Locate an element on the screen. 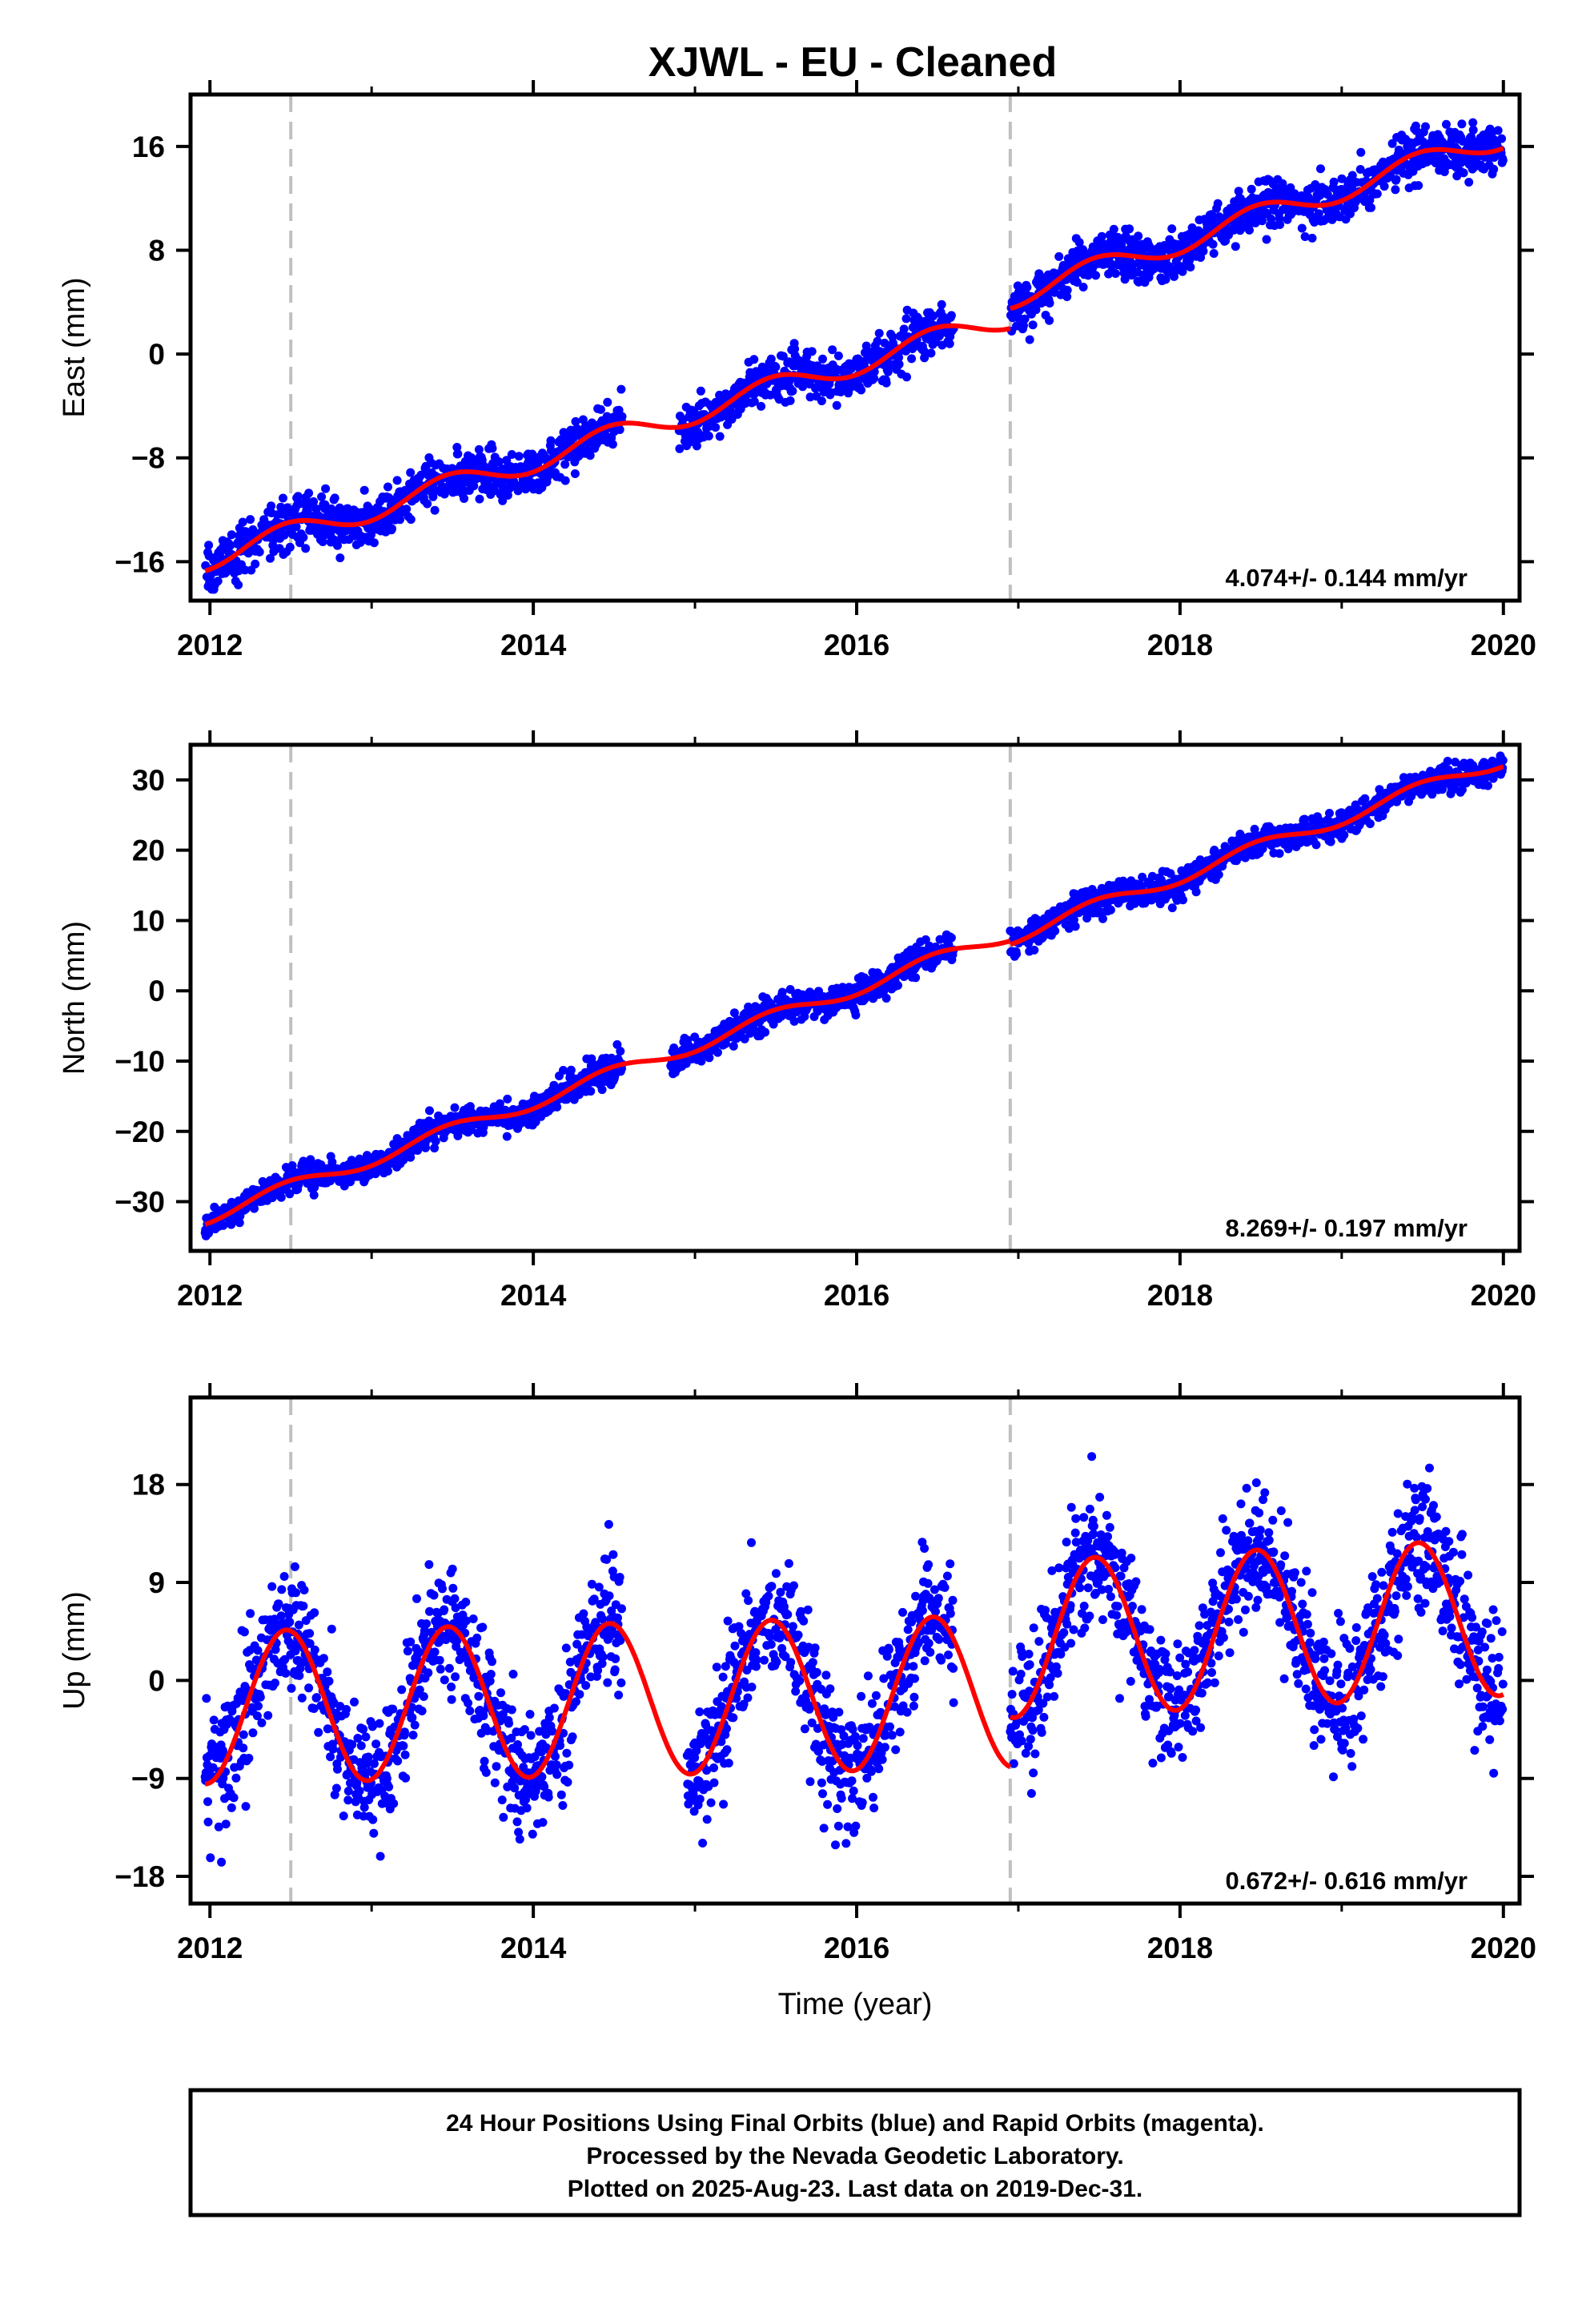  x-tick-label: 2016 is located at coordinates (856, 645).